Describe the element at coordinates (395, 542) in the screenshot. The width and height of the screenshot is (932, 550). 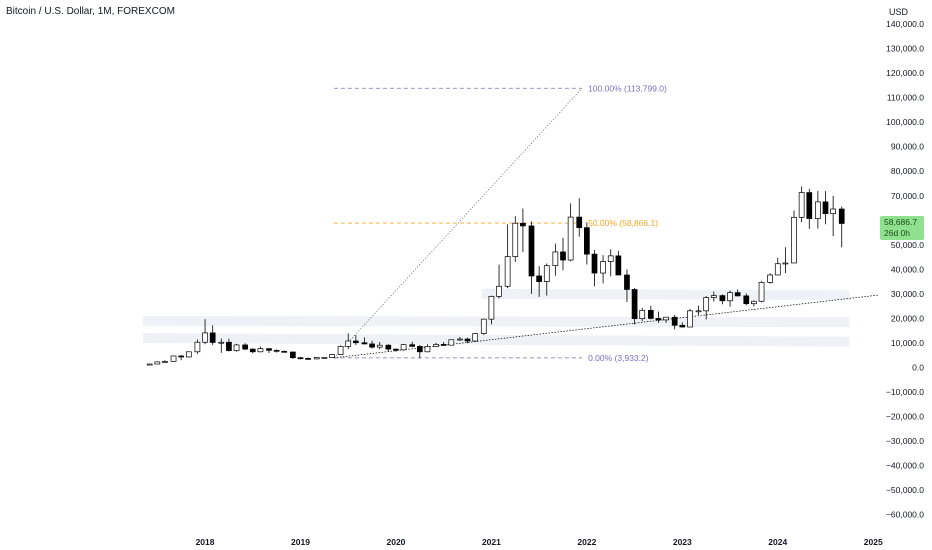
I see `time-tick-label: 2020` at that location.